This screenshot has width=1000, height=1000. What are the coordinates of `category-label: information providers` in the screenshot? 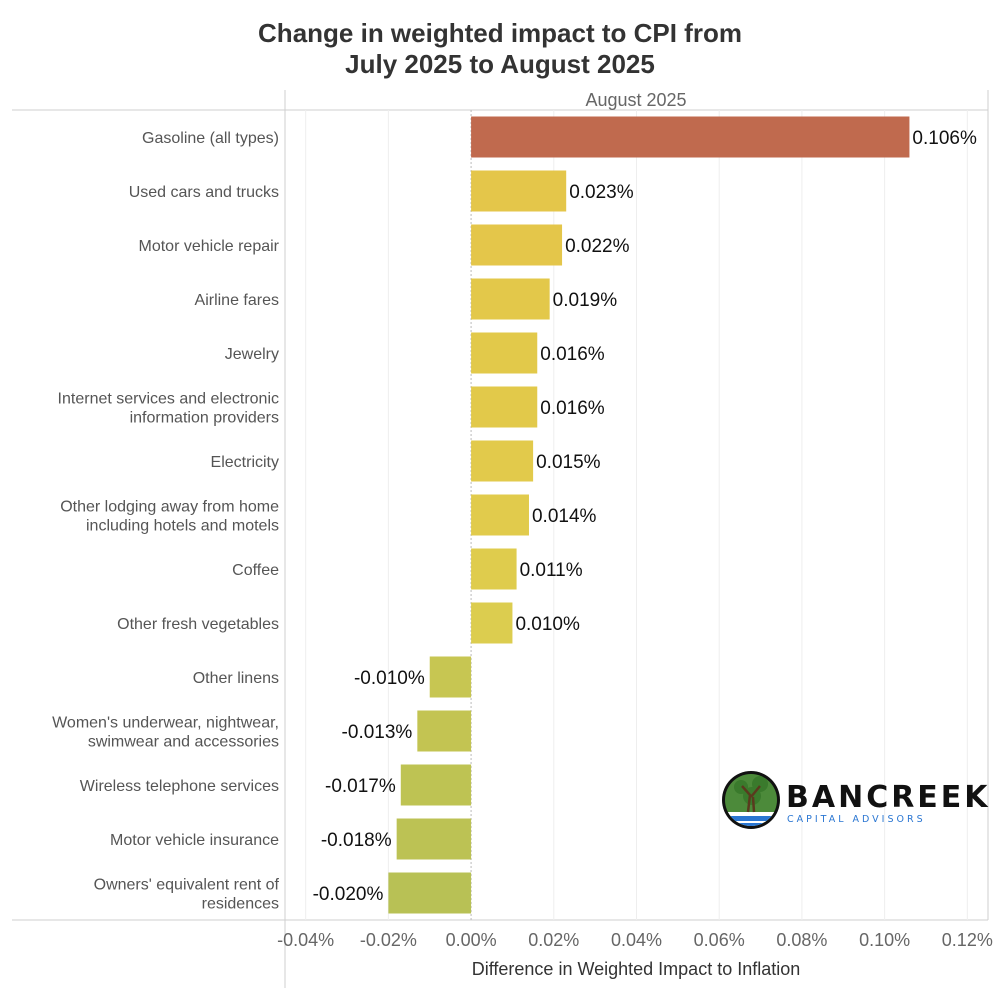 It's located at (204, 418).